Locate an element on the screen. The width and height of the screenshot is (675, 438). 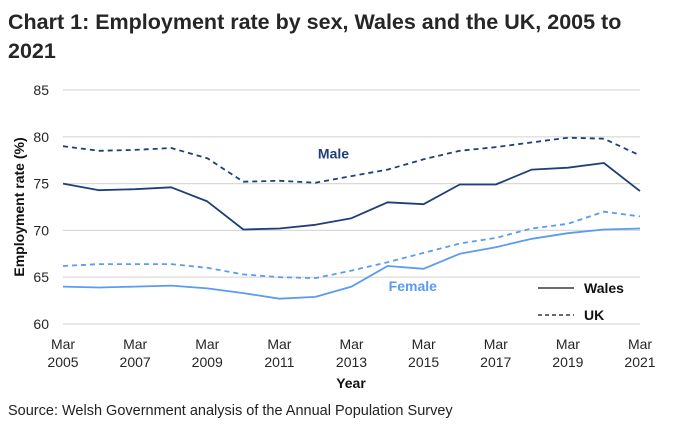
x-tick-label-year: 2005 is located at coordinates (62, 362).